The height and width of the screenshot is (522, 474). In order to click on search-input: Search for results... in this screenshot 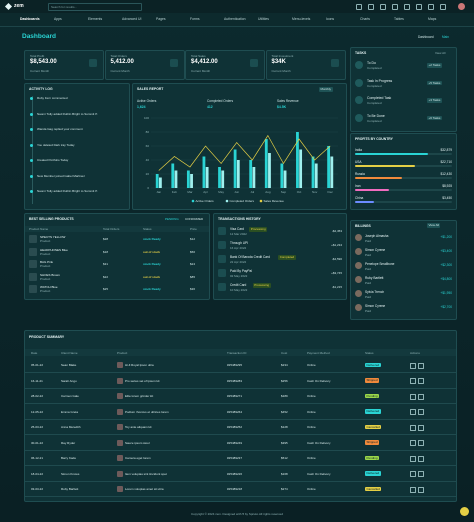, I will do `click(95, 7)`.